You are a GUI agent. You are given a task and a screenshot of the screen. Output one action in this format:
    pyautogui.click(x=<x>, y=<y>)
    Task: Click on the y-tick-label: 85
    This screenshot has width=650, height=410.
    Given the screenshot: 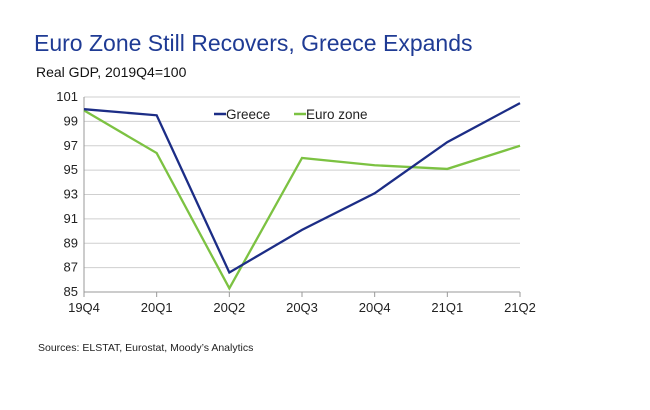 What is the action you would take?
    pyautogui.click(x=71, y=291)
    